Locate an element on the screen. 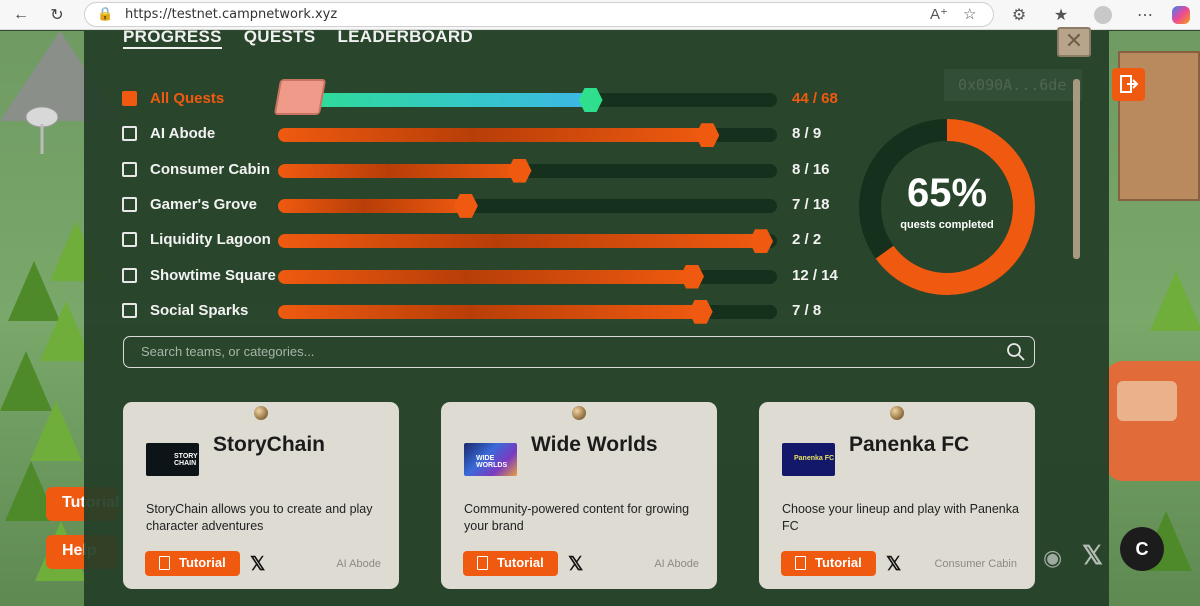 The height and width of the screenshot is (606, 1200). lock-icon: 🔒 is located at coordinates (105, 13).